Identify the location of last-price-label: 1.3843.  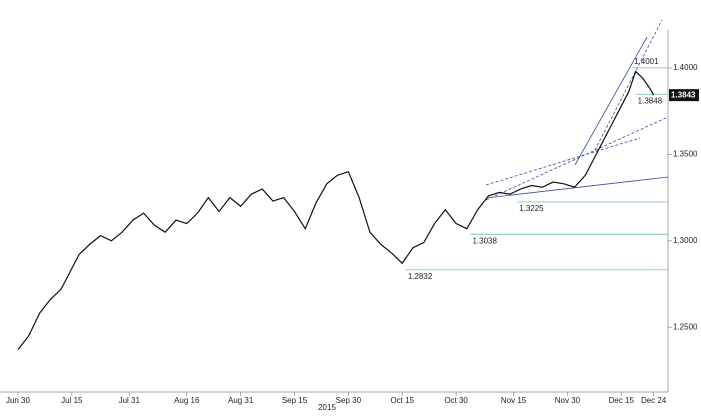
(683, 94).